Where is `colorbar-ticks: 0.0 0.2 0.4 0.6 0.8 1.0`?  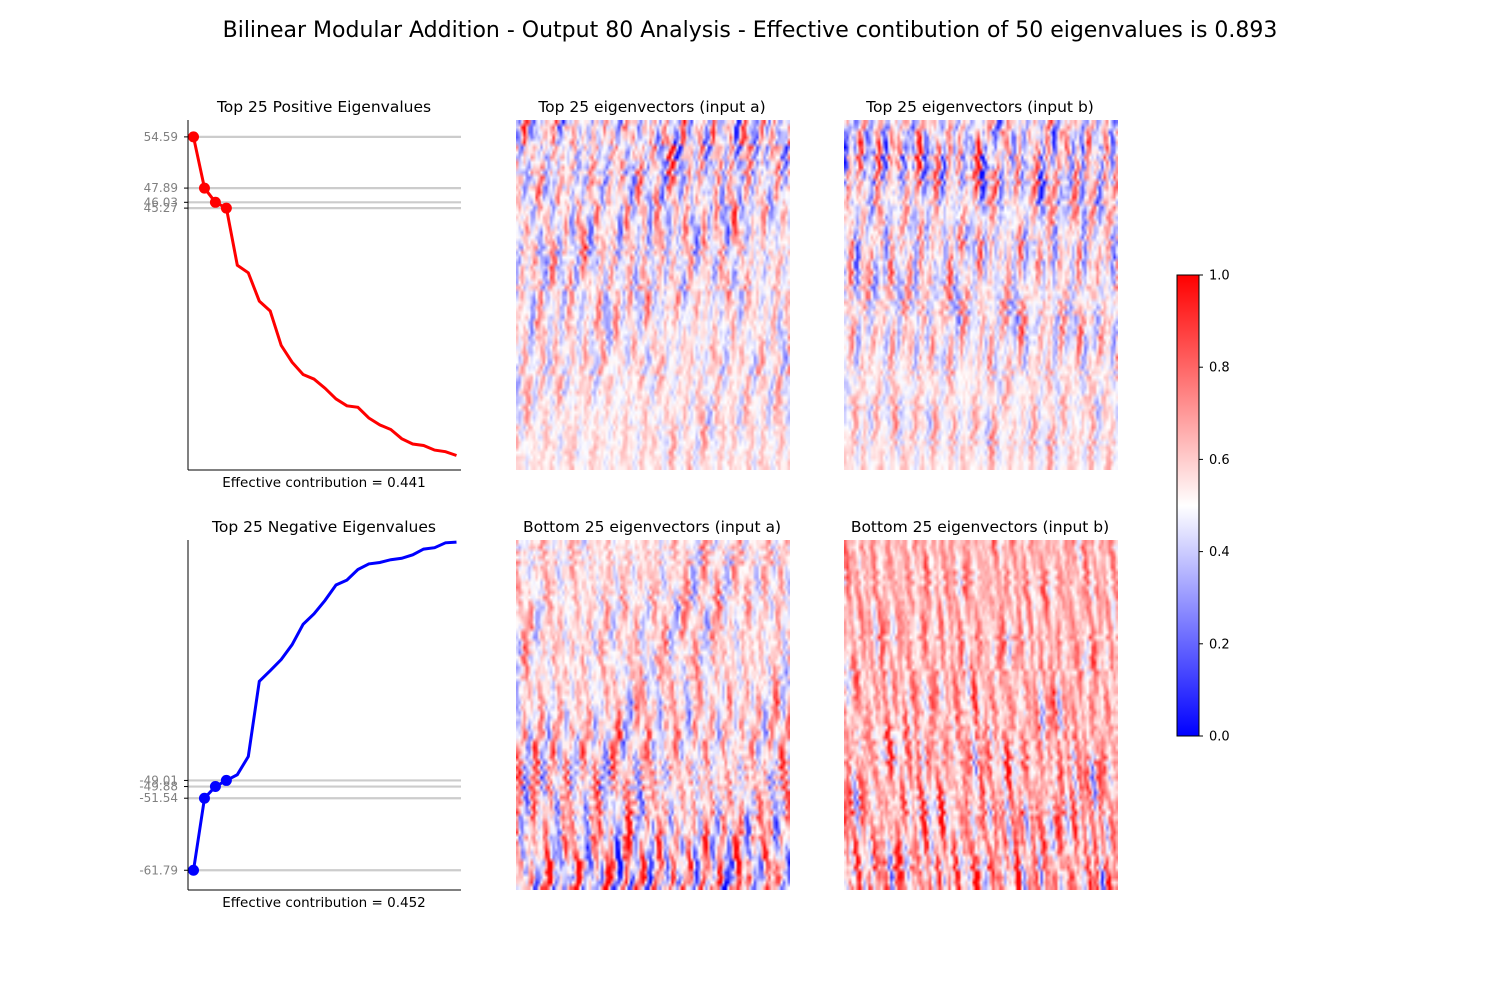 colorbar-ticks: 0.0 0.2 0.4 0.6 0.8 1.0 is located at coordinates (1214, 507).